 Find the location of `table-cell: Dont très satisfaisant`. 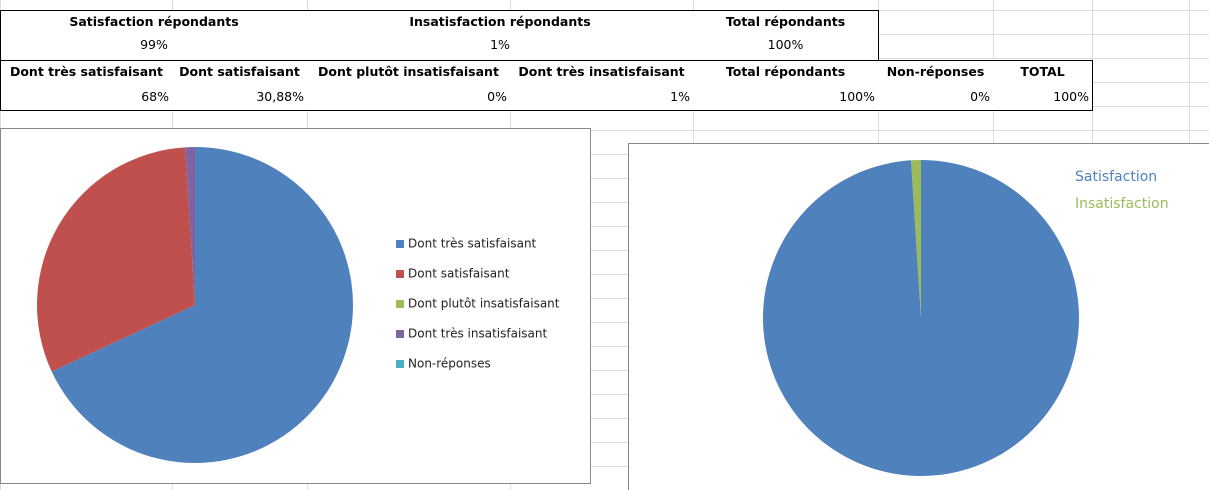

table-cell: Dont très satisfaisant is located at coordinates (86, 73).